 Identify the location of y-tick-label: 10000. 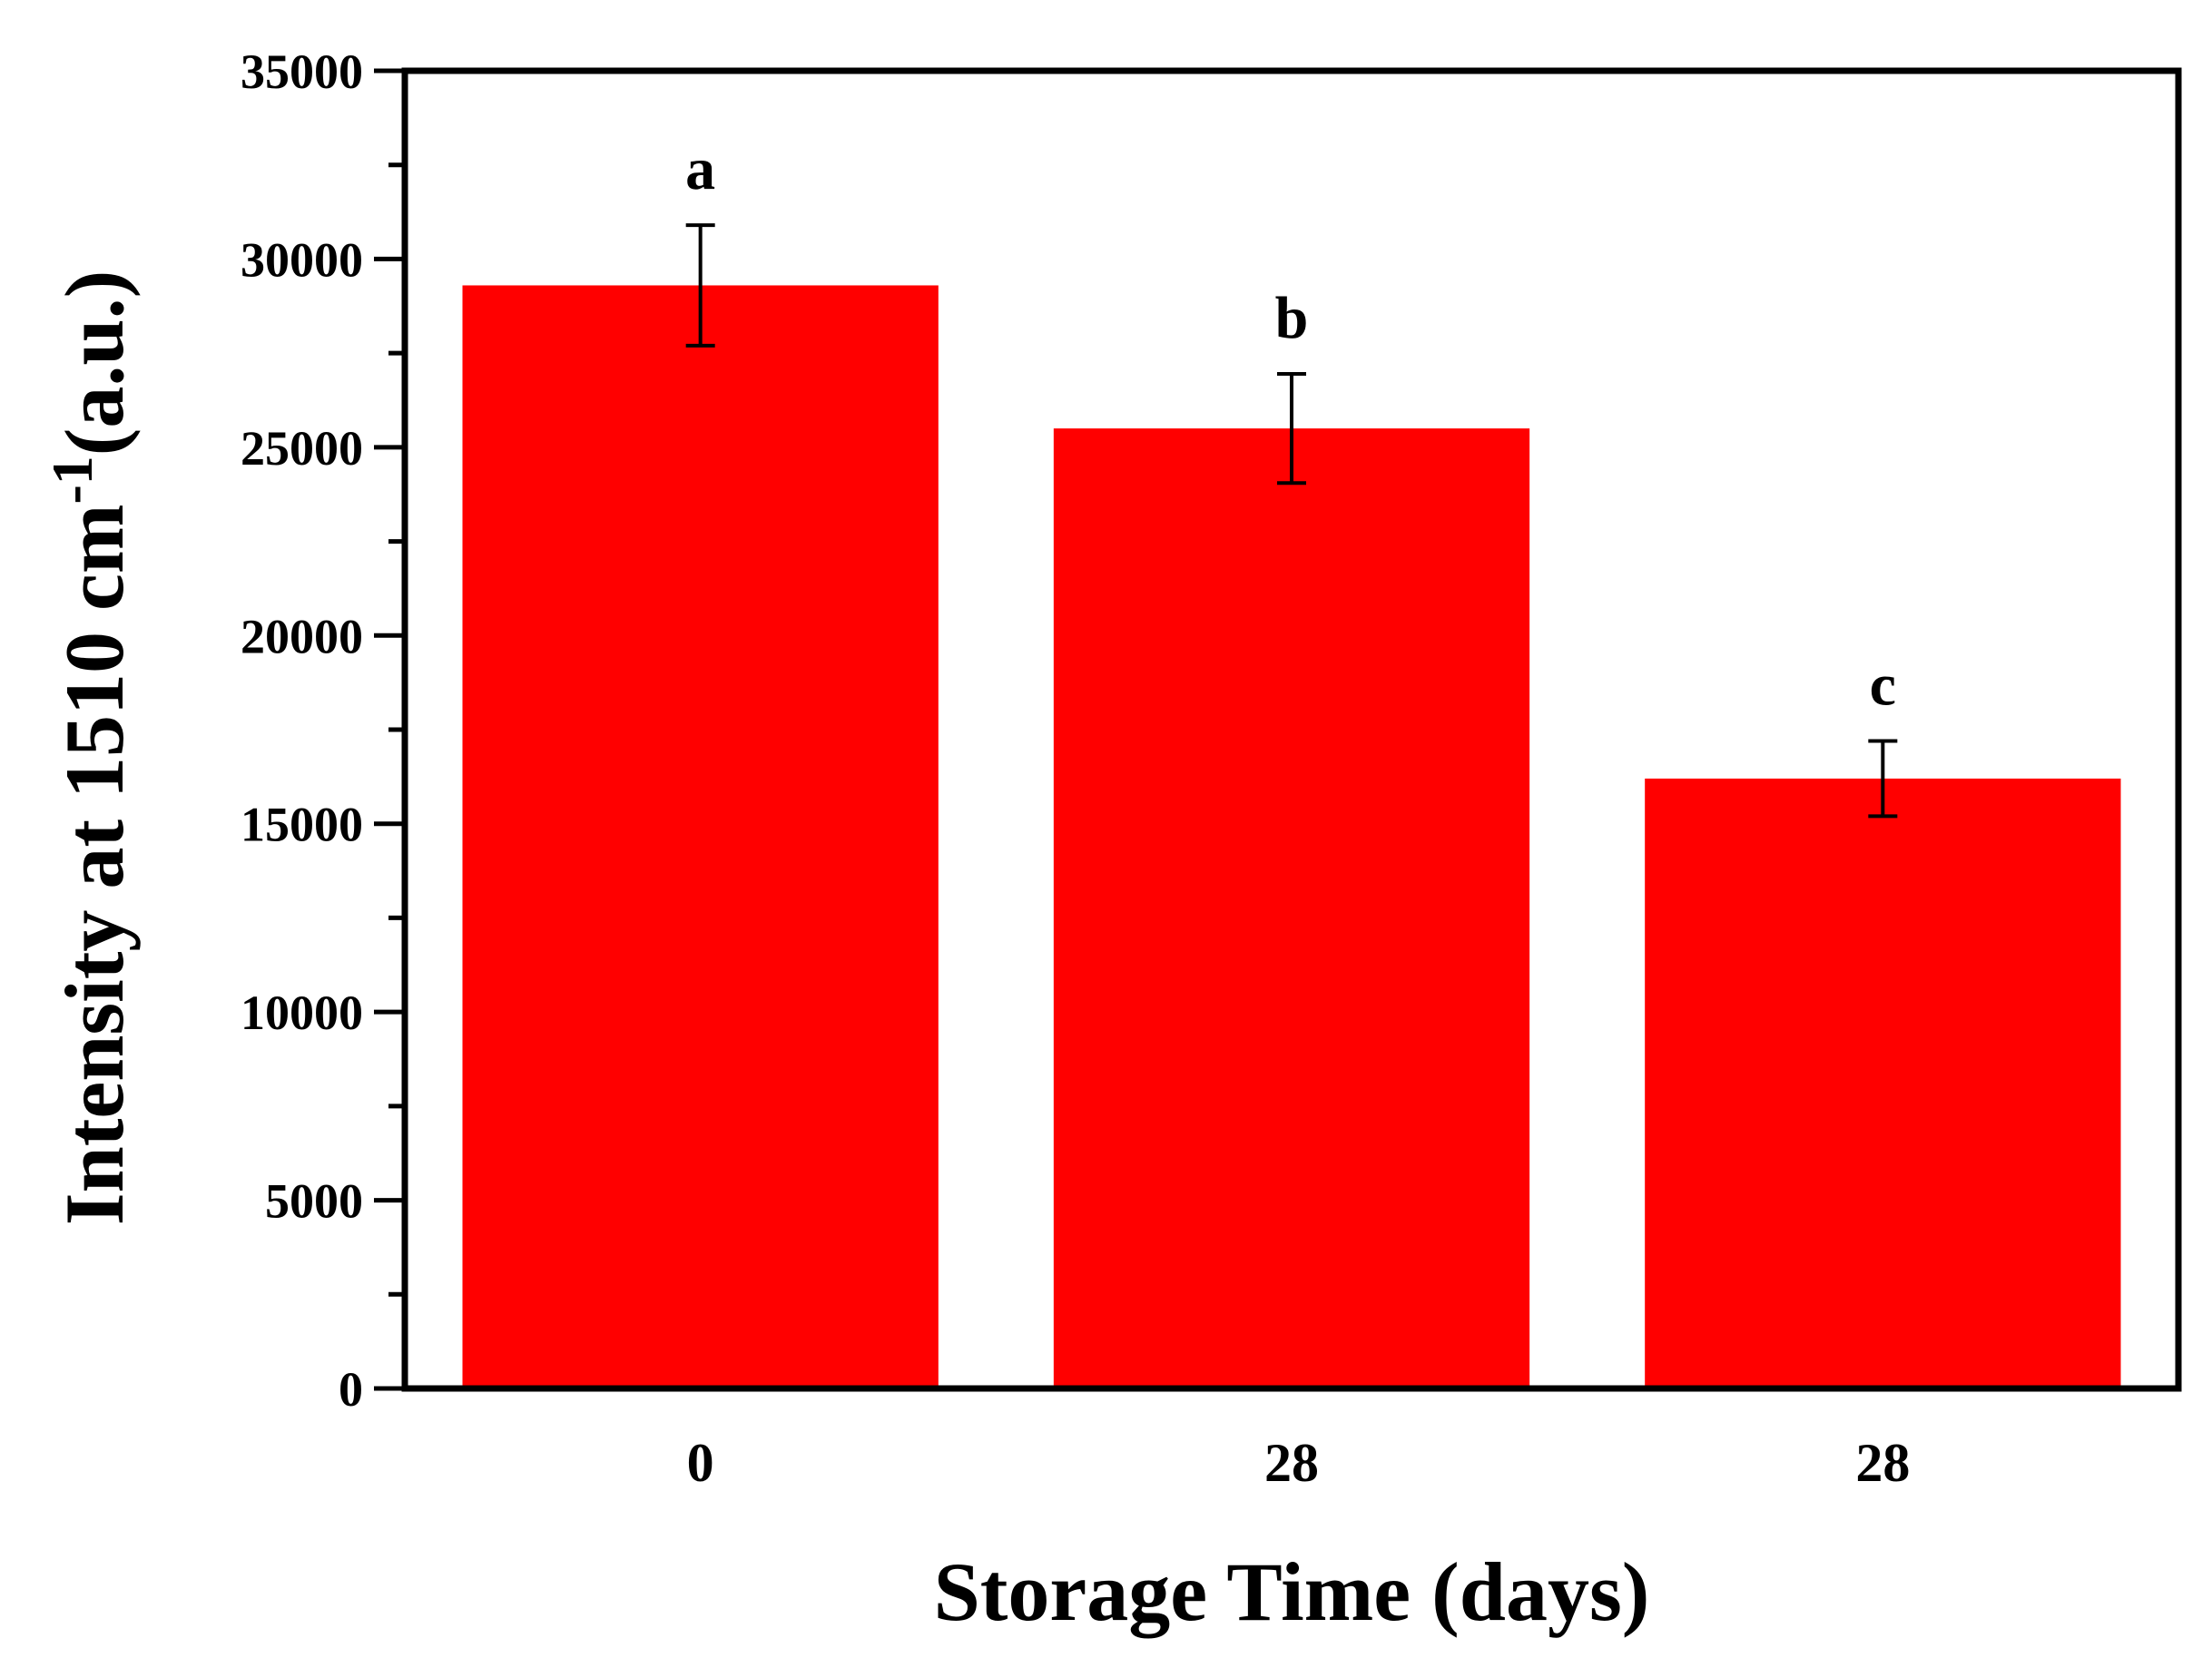
(302, 1013).